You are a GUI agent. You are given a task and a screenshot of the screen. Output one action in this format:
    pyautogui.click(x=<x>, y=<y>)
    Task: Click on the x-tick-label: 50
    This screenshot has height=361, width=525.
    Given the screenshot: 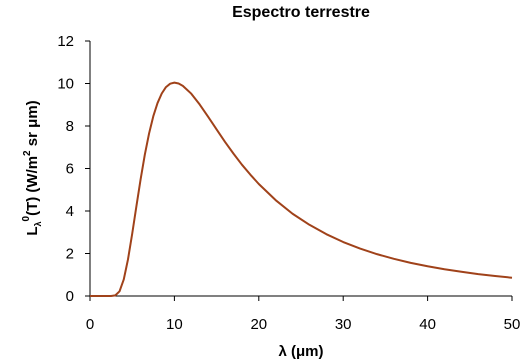 What is the action you would take?
    pyautogui.click(x=512, y=324)
    